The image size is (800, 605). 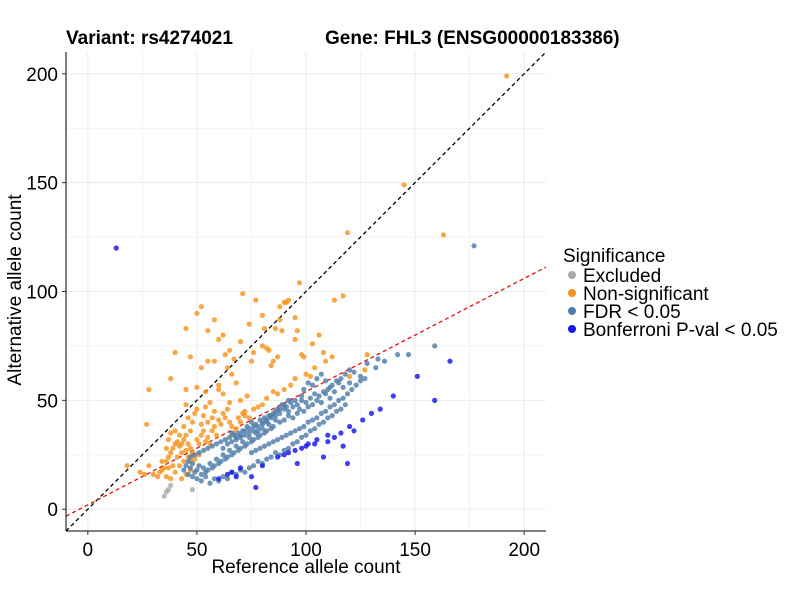 What do you see at coordinates (614, 256) in the screenshot?
I see `legend-title: Significance` at bounding box center [614, 256].